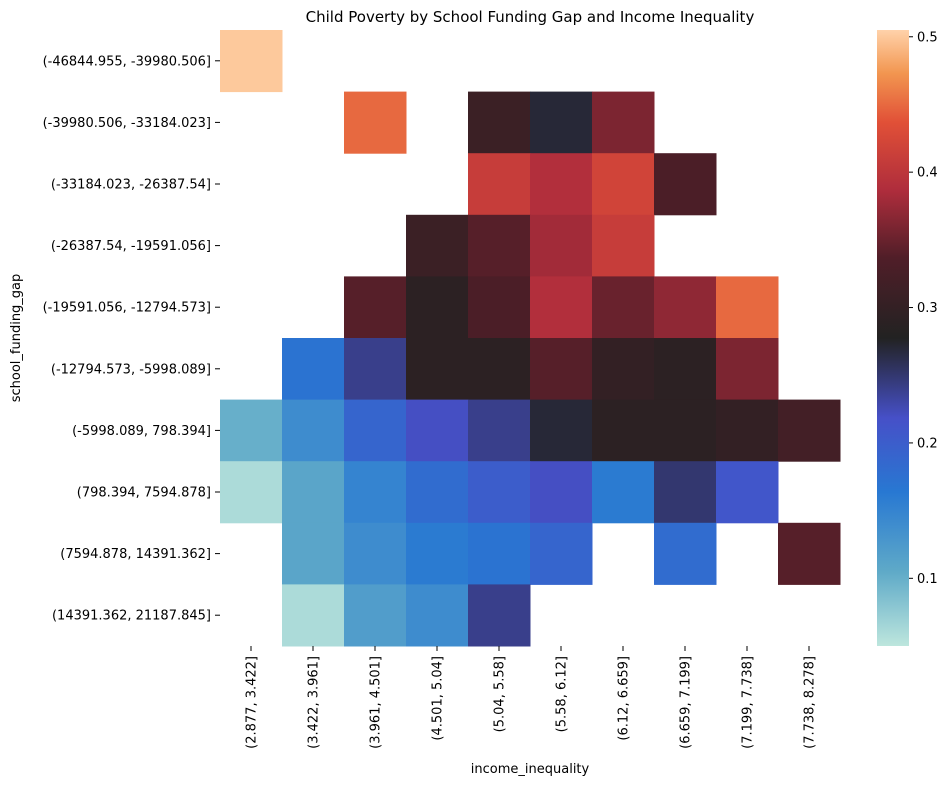  Describe the element at coordinates (927, 308) in the screenshot. I see `colorbar-tick-label: 0.3` at that location.